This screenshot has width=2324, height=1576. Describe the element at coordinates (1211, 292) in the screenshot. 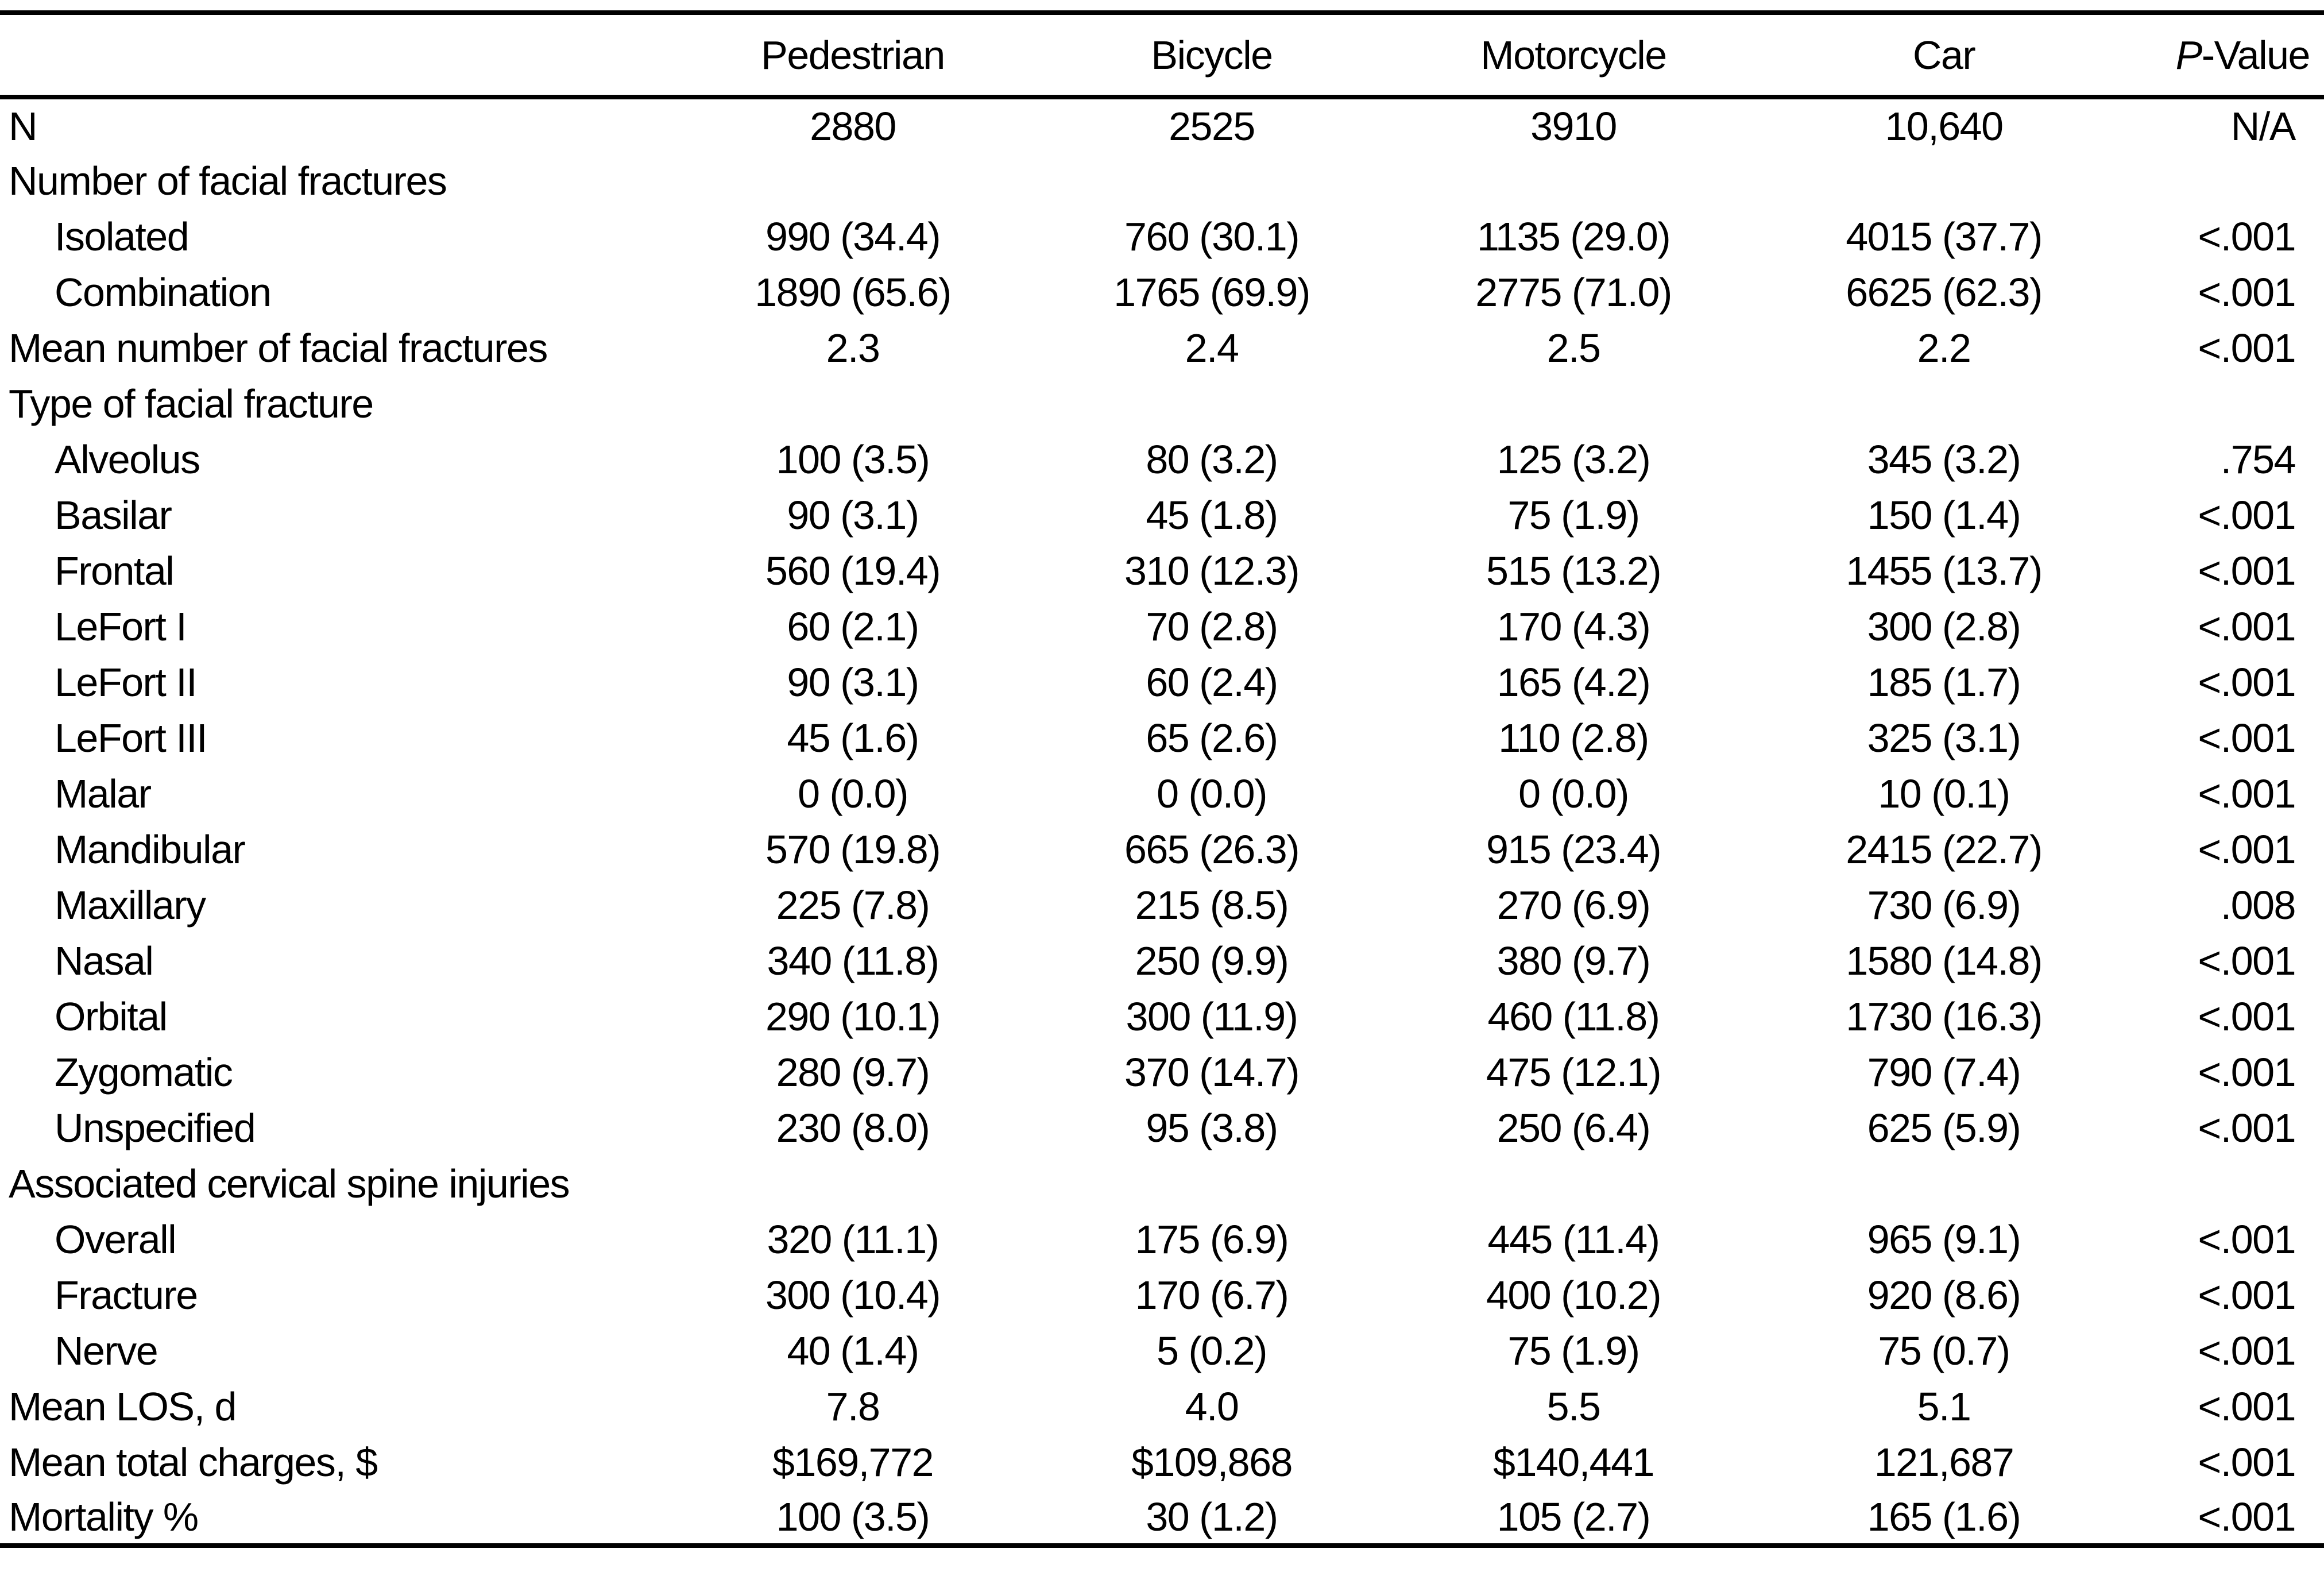

I see `cell-bicycle: 1765 (69.9)` at that location.